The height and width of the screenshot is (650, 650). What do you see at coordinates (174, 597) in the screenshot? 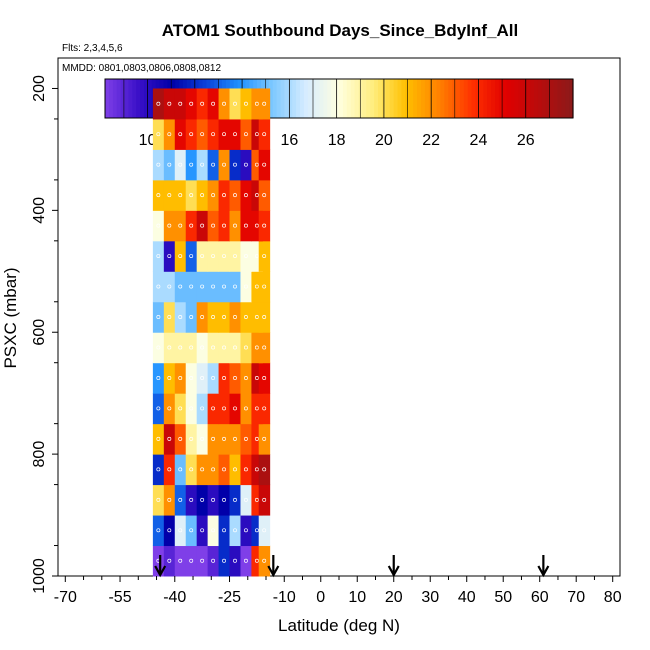
I see `x-tick-label: -40` at bounding box center [174, 597].